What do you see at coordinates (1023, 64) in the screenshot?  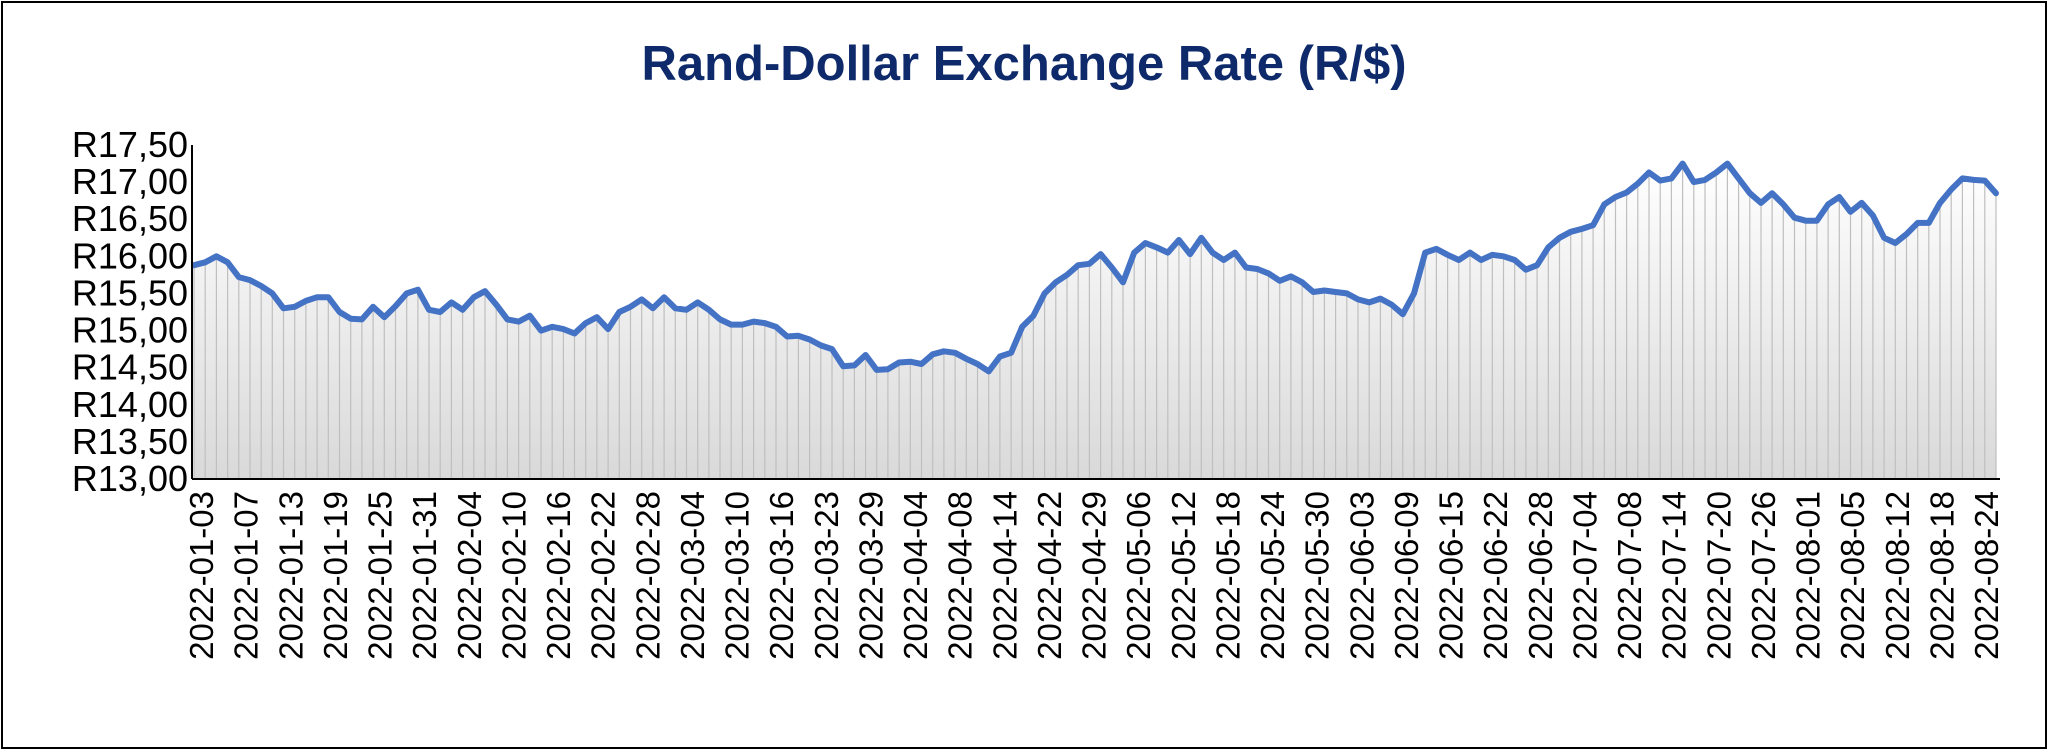 I see `chart-title: Rand-Dollar Exchange Rate (R/$)` at bounding box center [1023, 64].